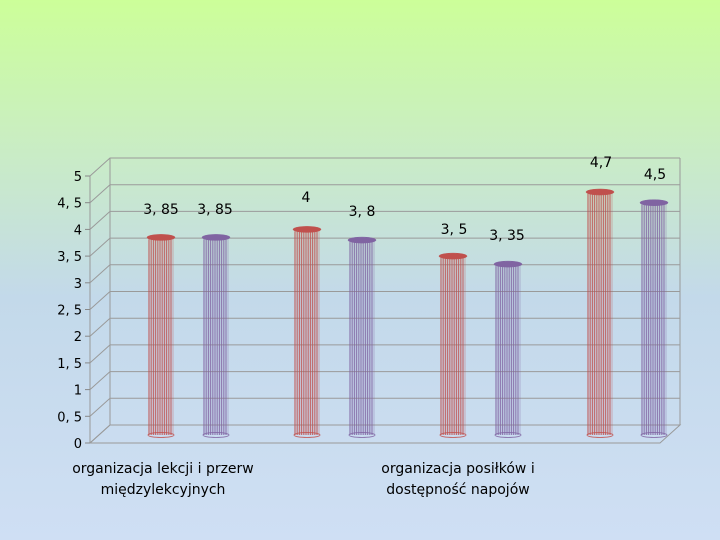 The height and width of the screenshot is (540, 720). I want to click on data-labels: 3, 85 4 3, 5 3, 85 3, 8 3, 35 4,7 4,5, so click(404, 199).